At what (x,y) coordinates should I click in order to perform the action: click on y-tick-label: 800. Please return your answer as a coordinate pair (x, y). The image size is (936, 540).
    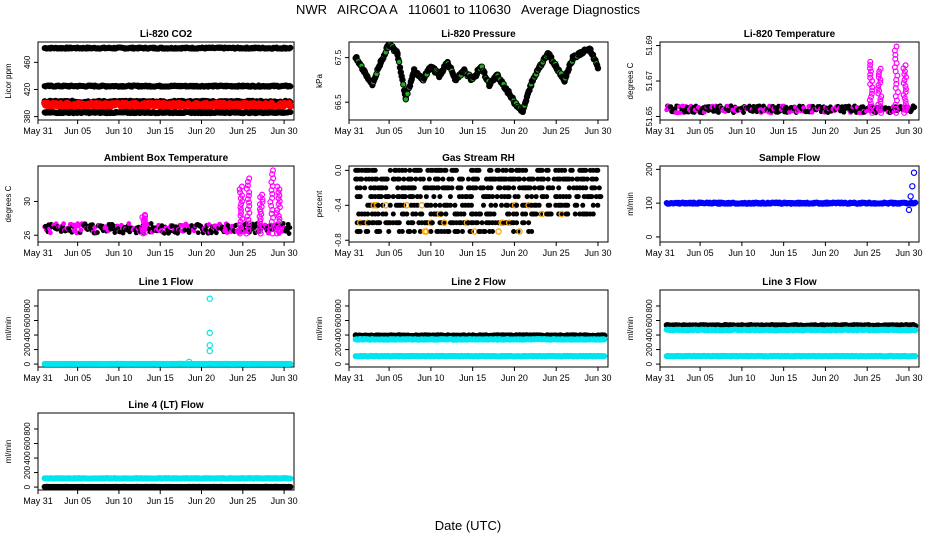
    Looking at the image, I should click on (338, 306).